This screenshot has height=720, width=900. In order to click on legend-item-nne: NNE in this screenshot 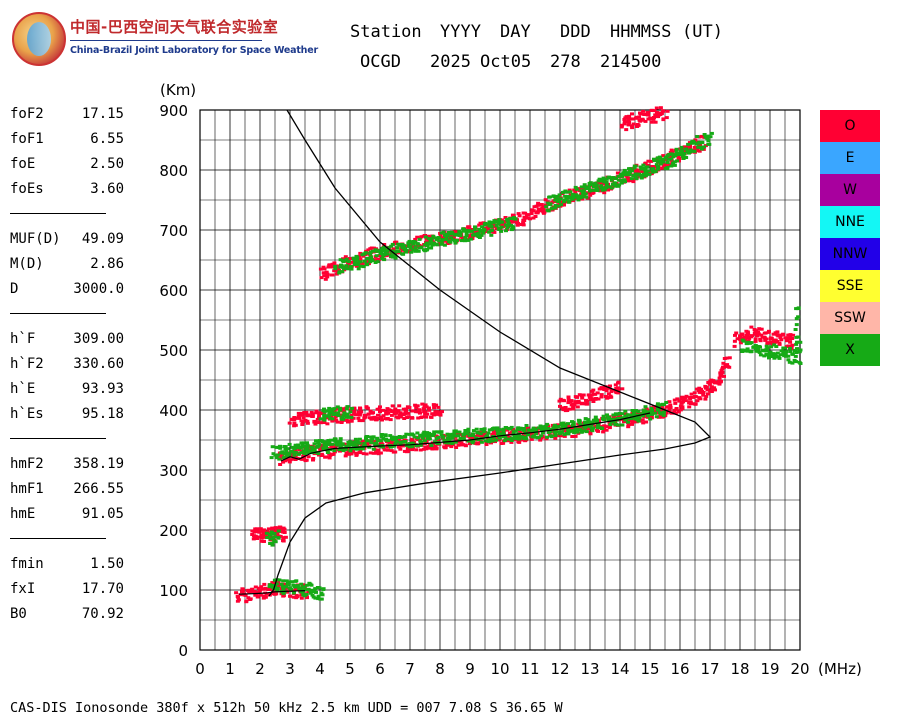, I will do `click(850, 222)`.